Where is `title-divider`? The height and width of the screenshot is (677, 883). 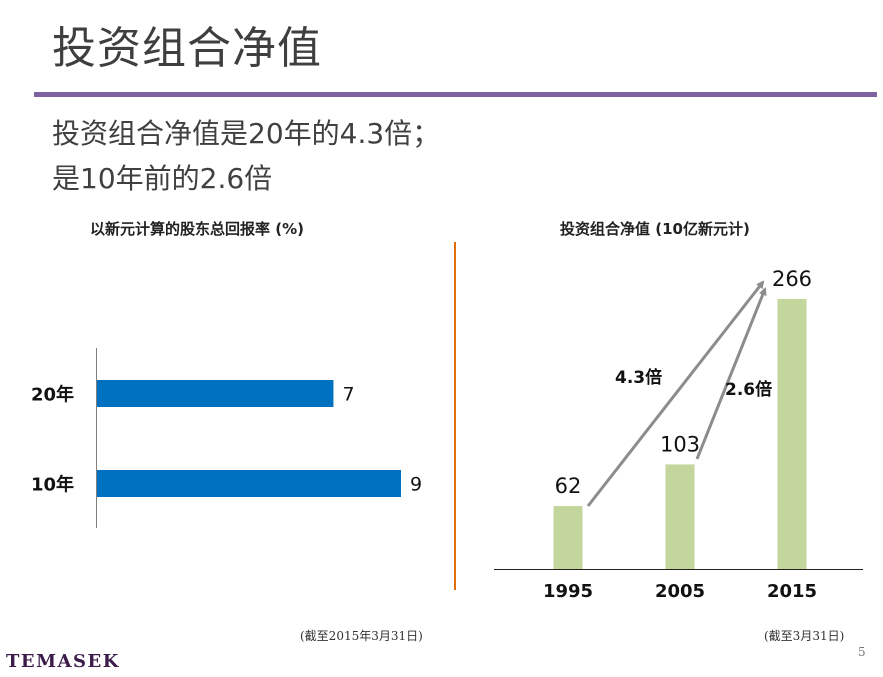 title-divider is located at coordinates (455, 94).